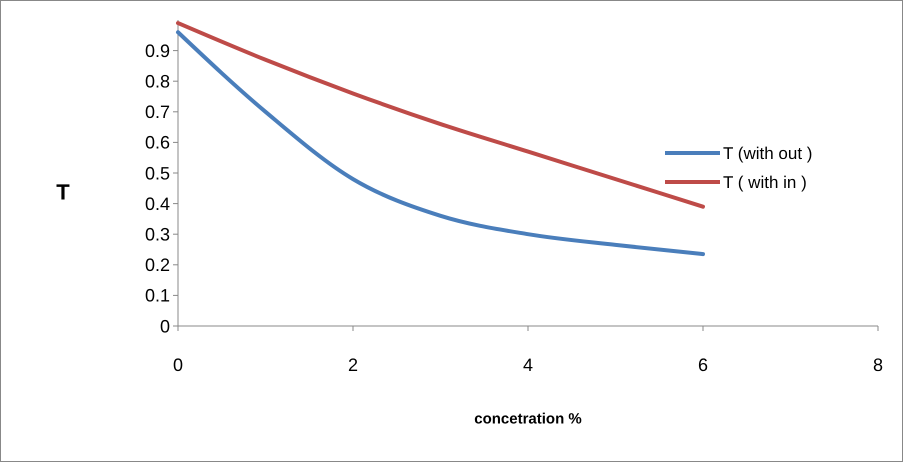 This screenshot has height=462, width=903. I want to click on y-axis-title: T, so click(63, 192).